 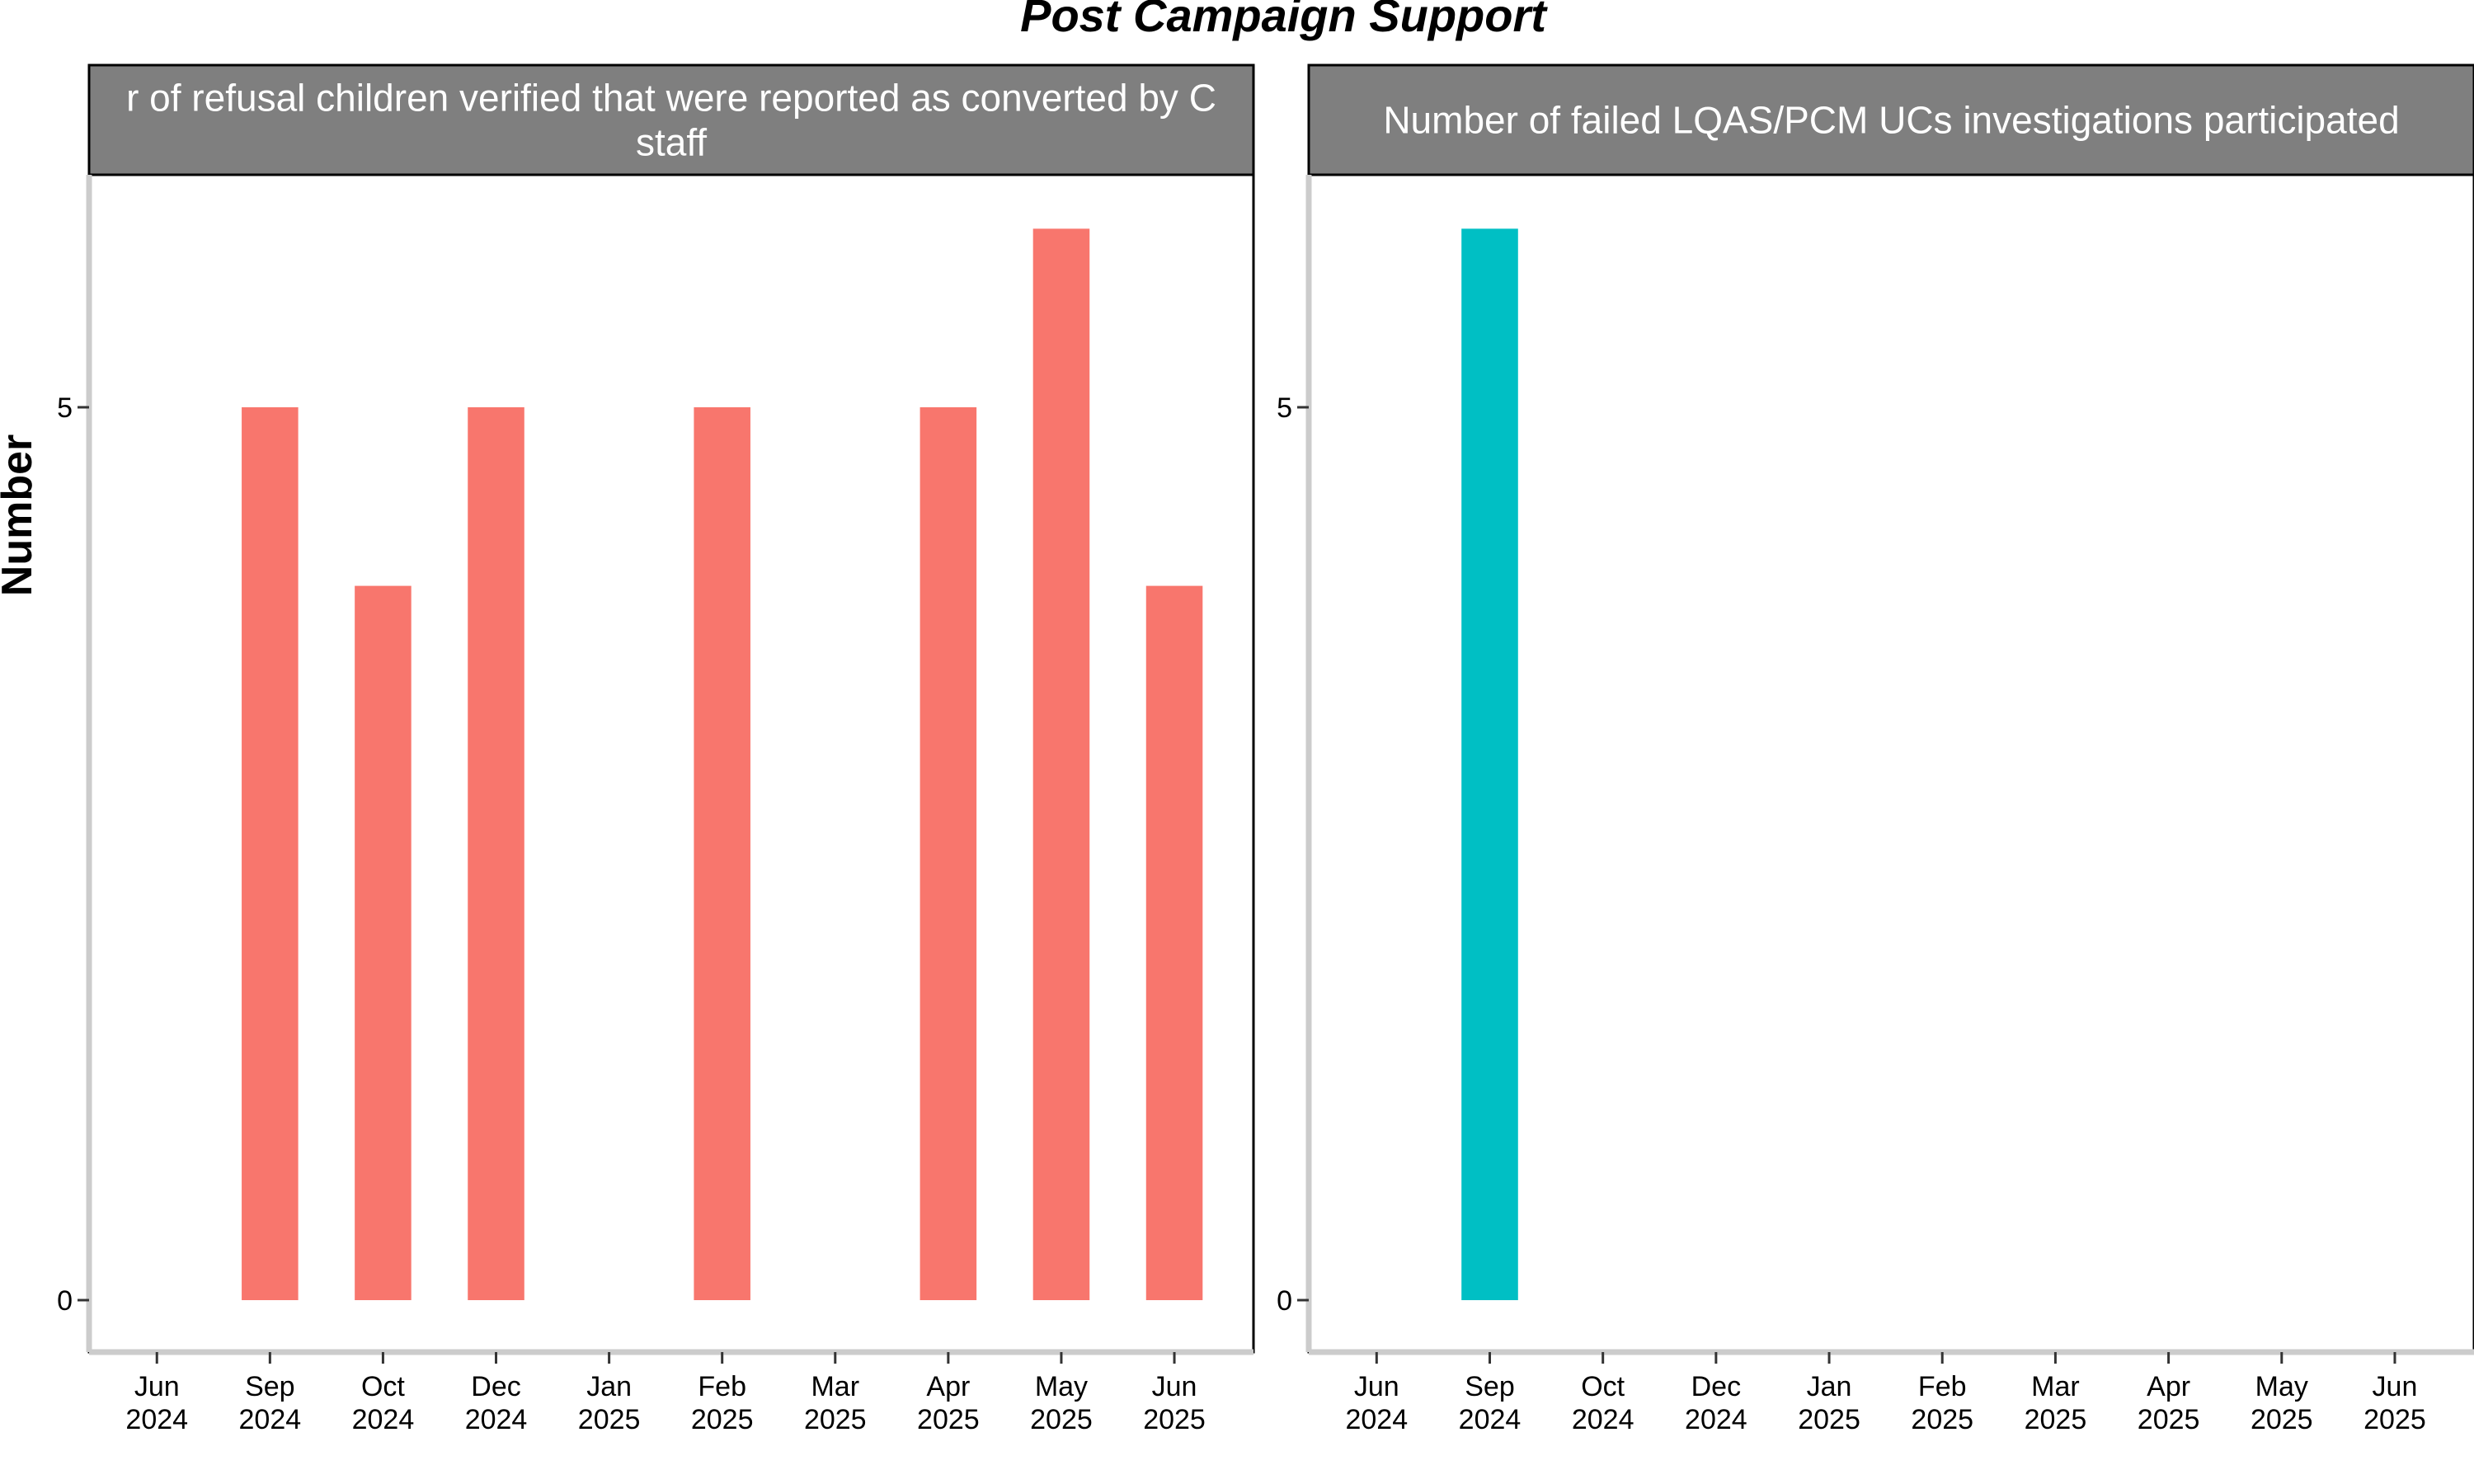 I want to click on y-axis-label: Number, so click(x=20, y=515).